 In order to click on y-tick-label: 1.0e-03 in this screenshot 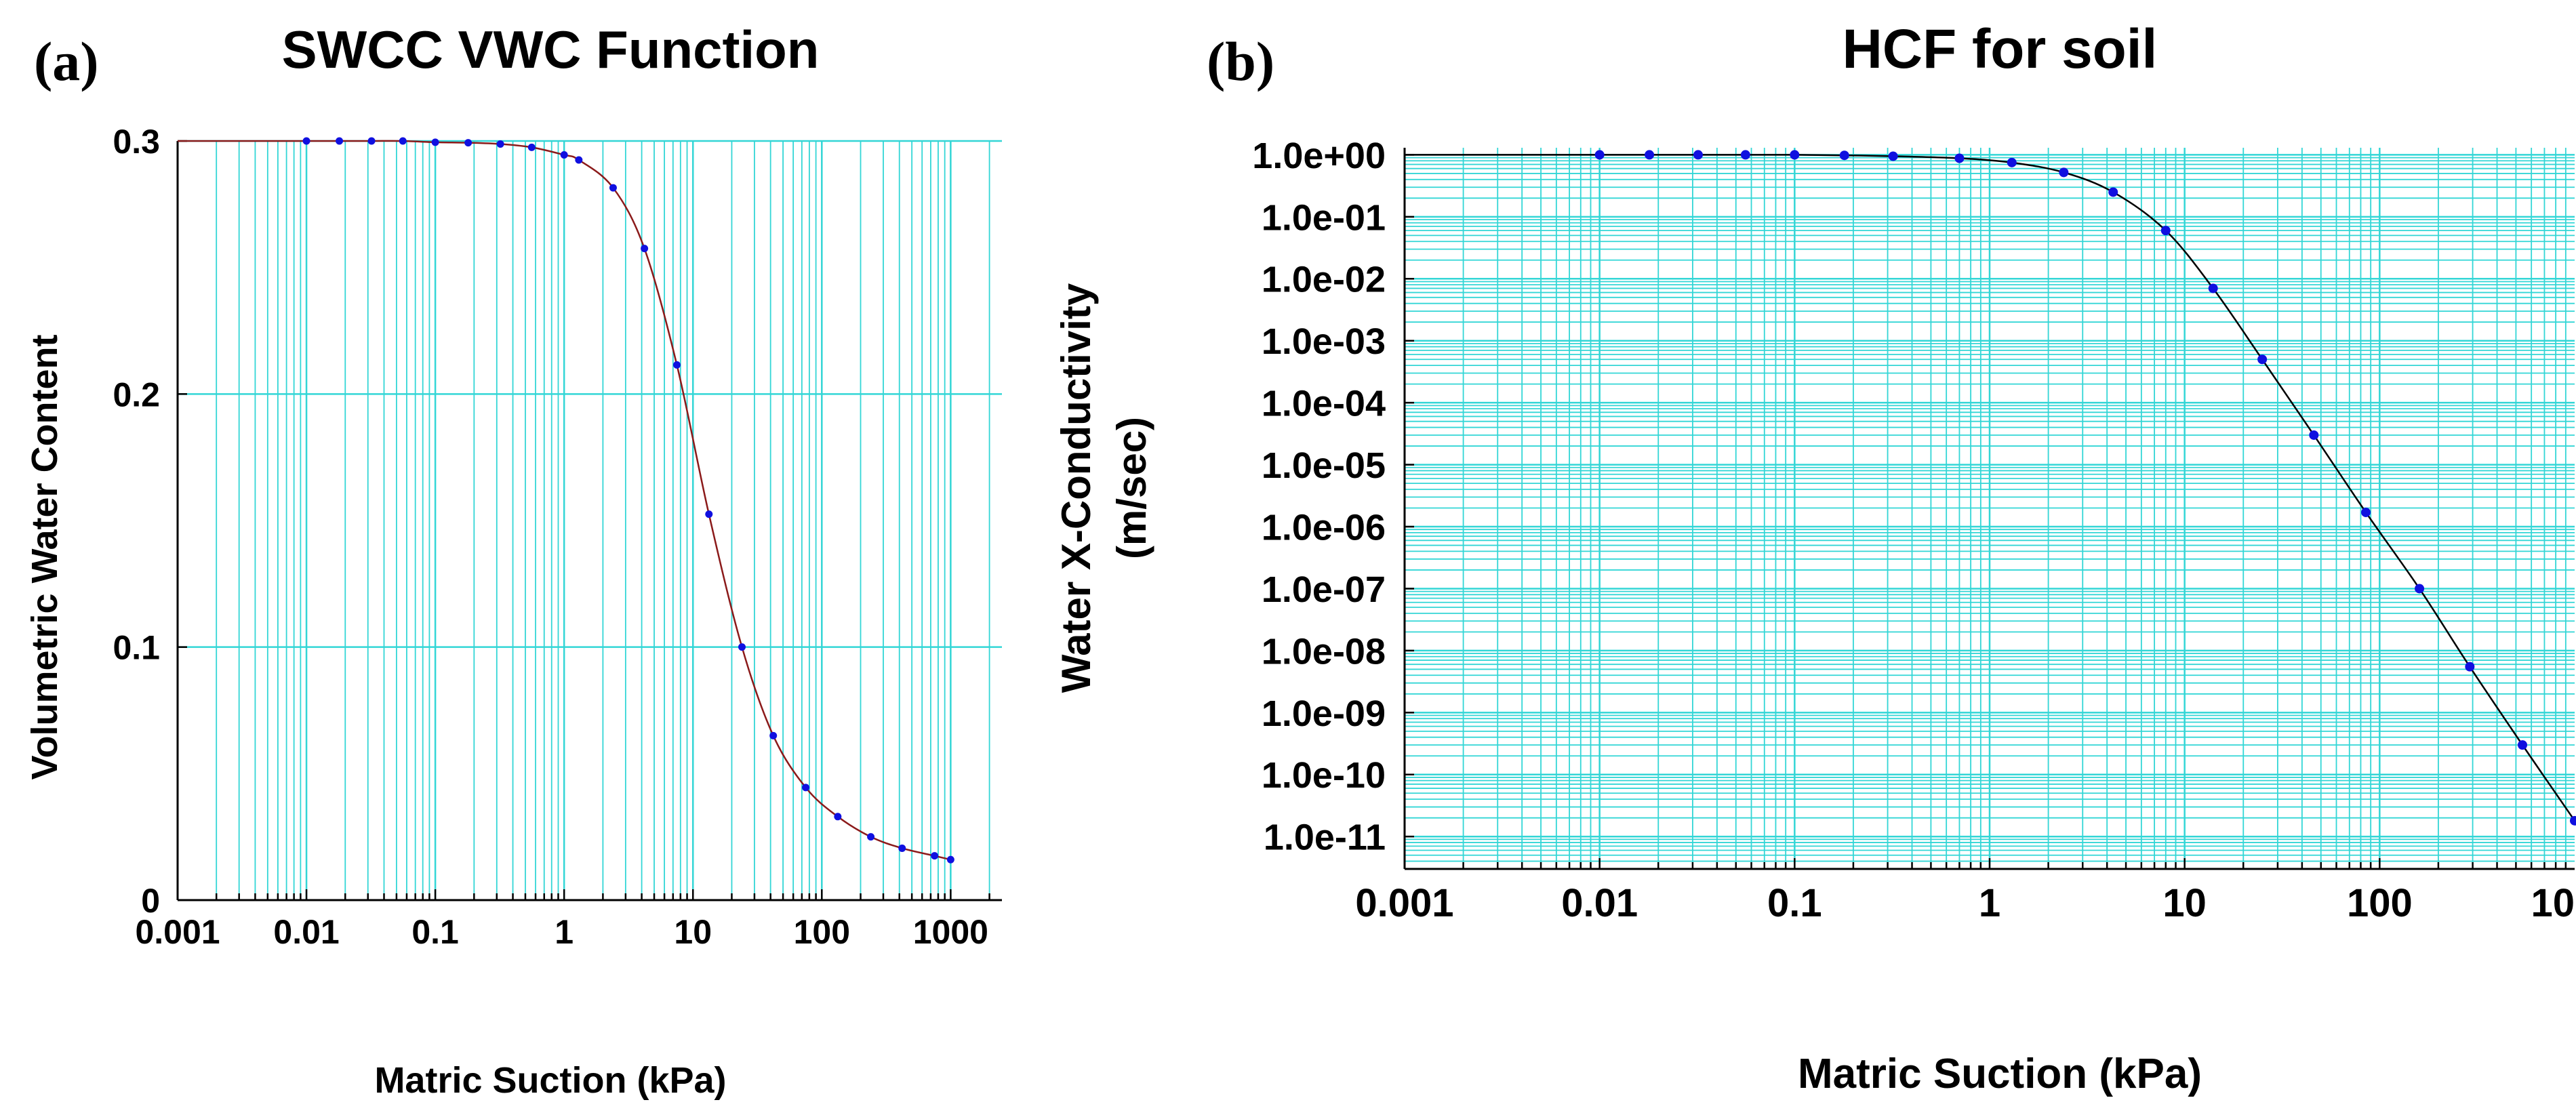, I will do `click(1324, 341)`.